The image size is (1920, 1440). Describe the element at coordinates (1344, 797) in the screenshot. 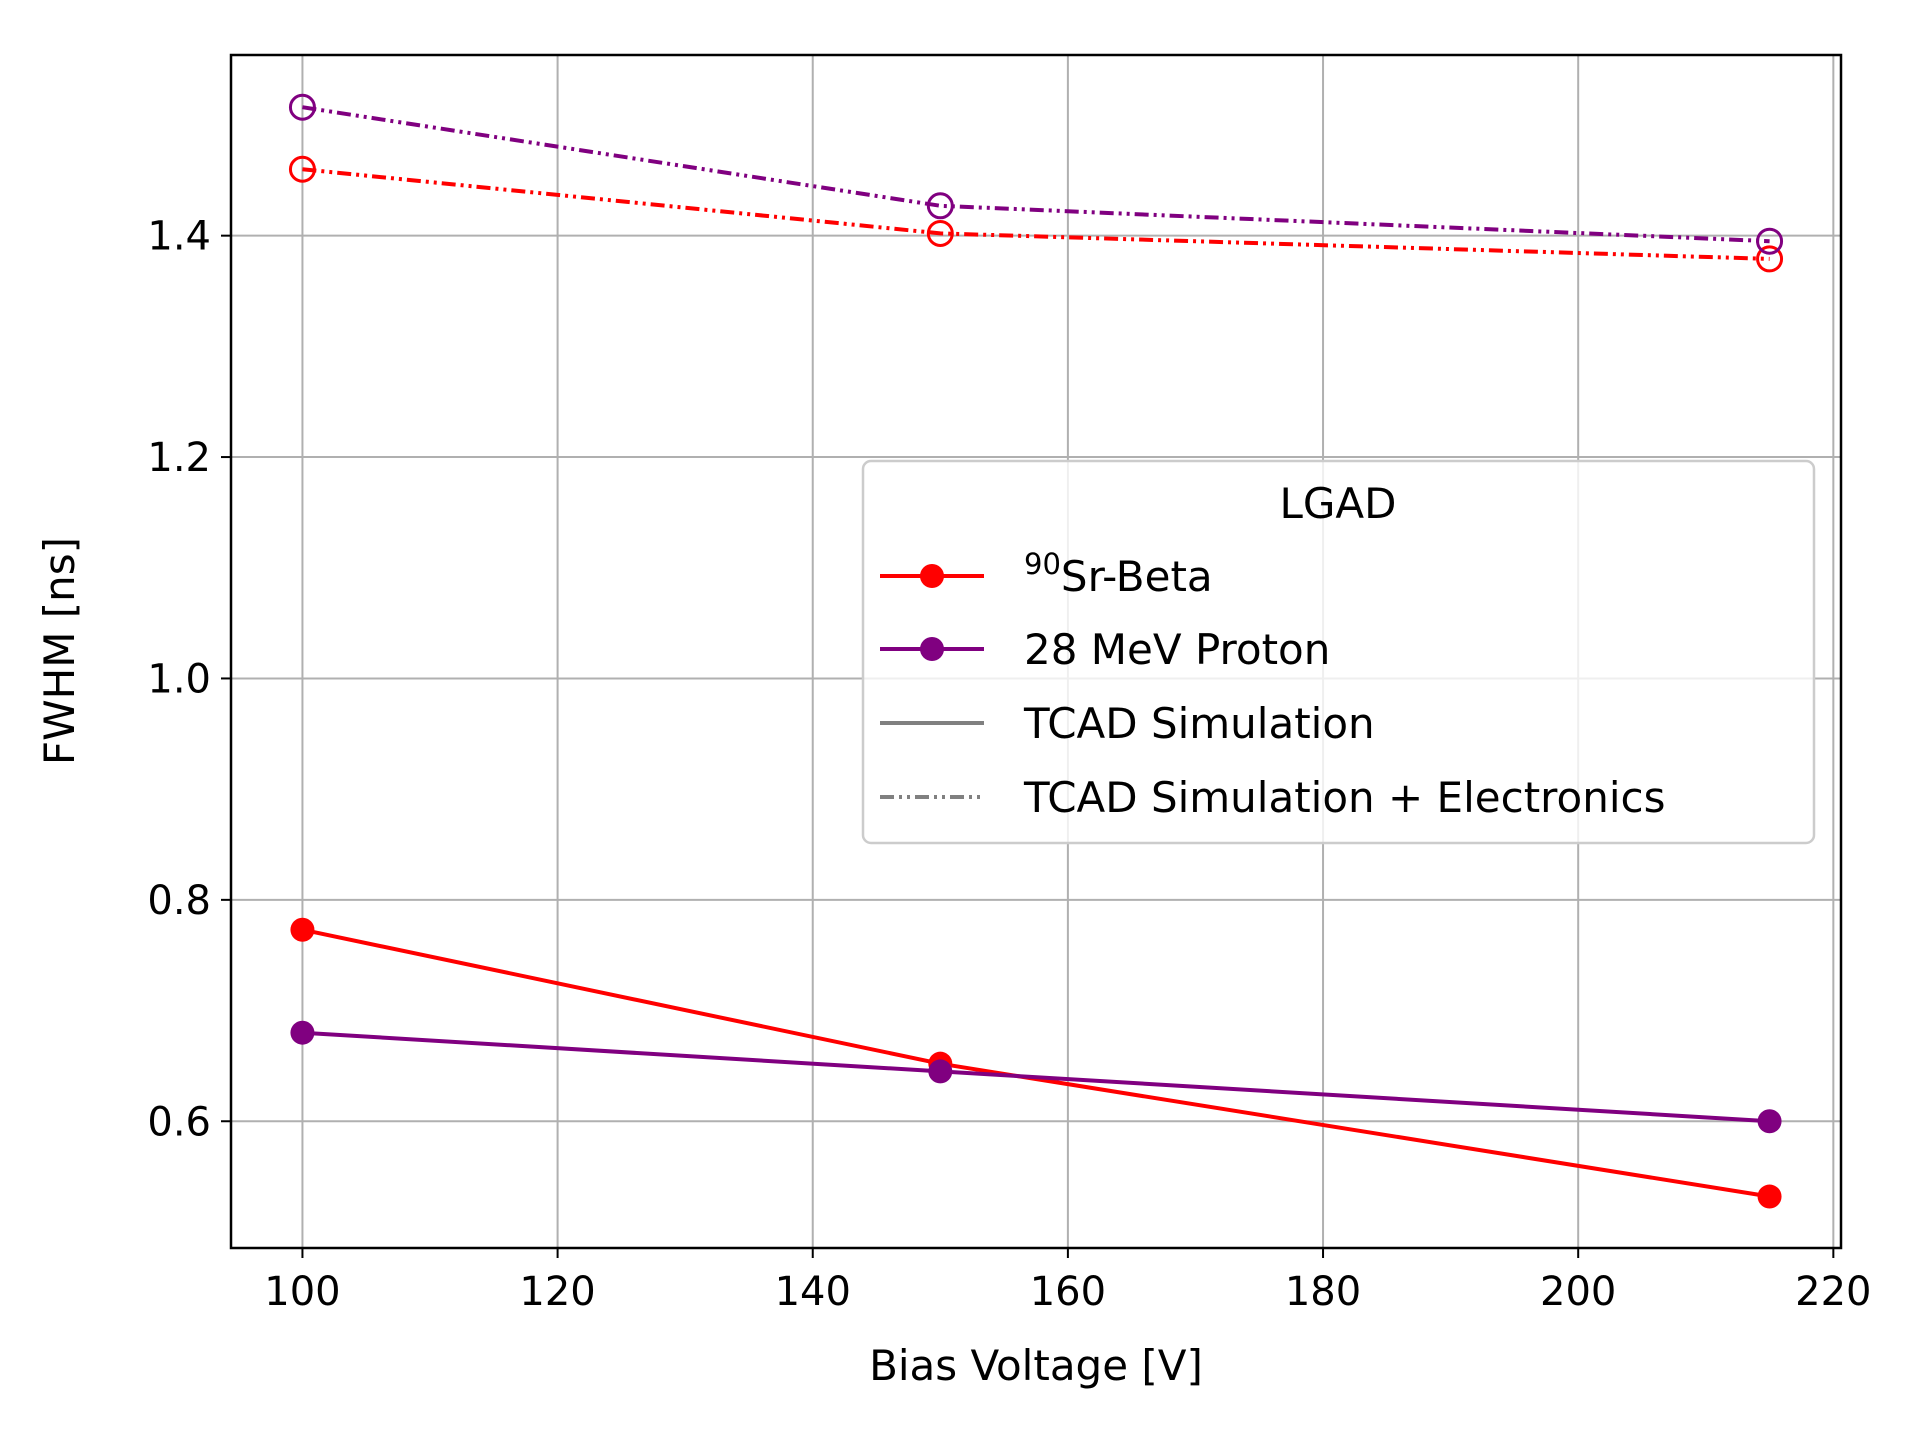

I see `legend-label-tcad-electronics: TCAD Simulation + Electronics` at that location.